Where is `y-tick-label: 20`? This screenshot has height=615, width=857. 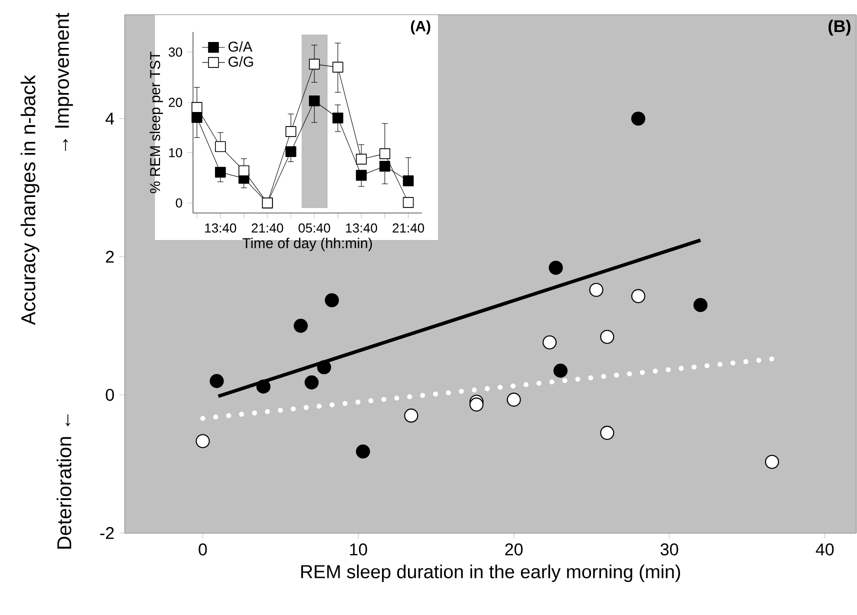 y-tick-label: 20 is located at coordinates (175, 102).